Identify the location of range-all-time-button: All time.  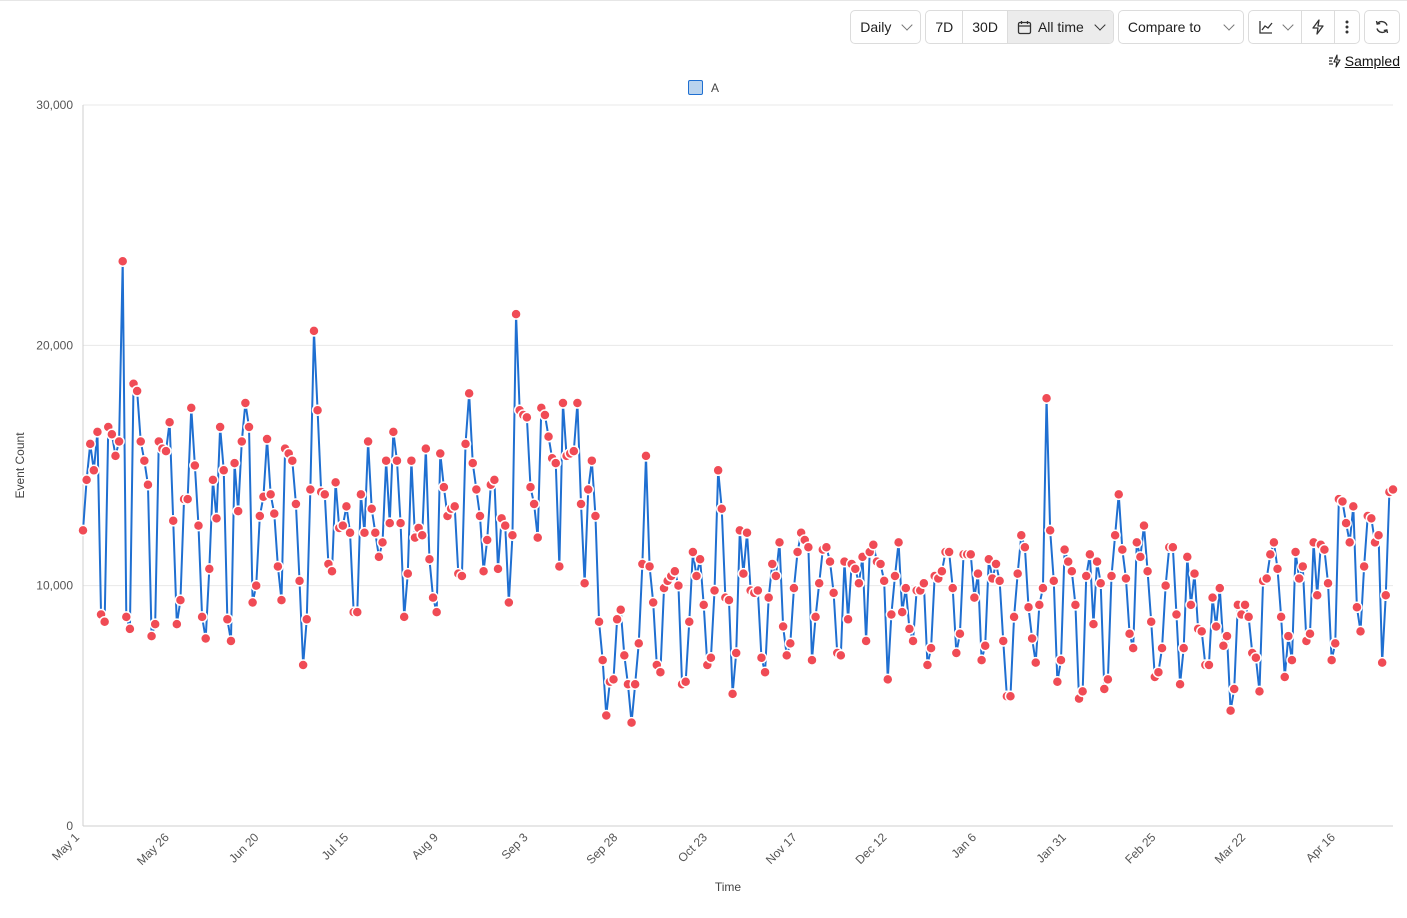
(1060, 27).